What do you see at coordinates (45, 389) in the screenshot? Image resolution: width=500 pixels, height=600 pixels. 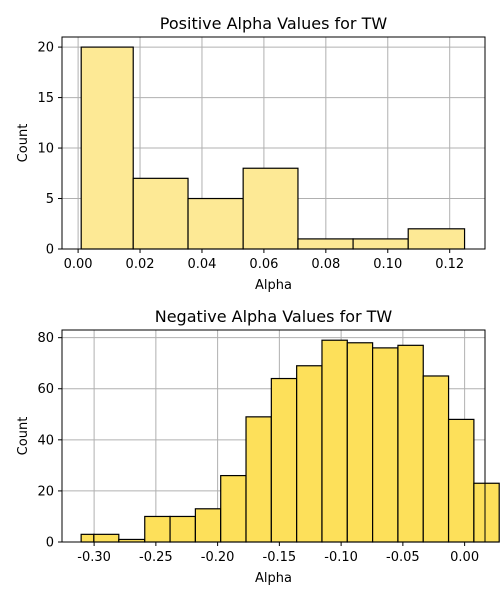 I see `y-tick-label: 60` at bounding box center [45, 389].